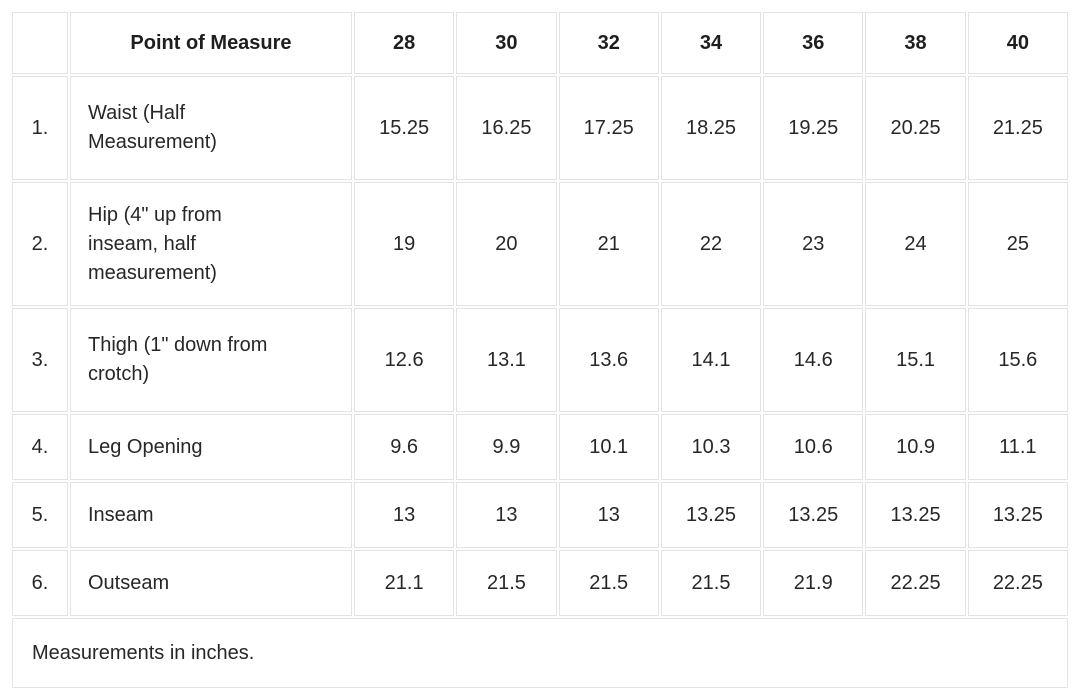 The height and width of the screenshot is (690, 1080). I want to click on measurement-value-cell: 21.1, so click(404, 583).